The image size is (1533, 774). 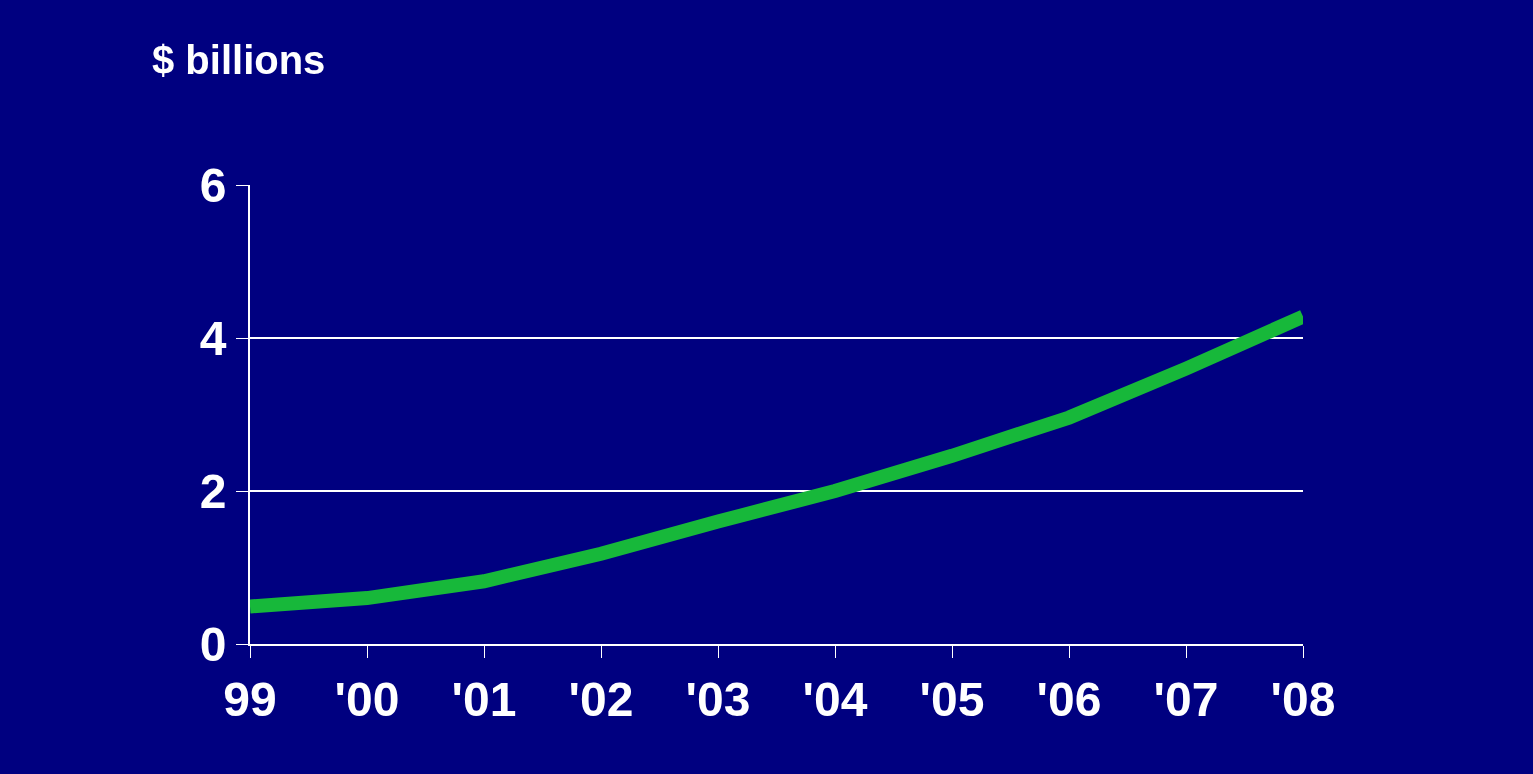 What do you see at coordinates (1069, 699) in the screenshot?
I see `x-tick-label: '06` at bounding box center [1069, 699].